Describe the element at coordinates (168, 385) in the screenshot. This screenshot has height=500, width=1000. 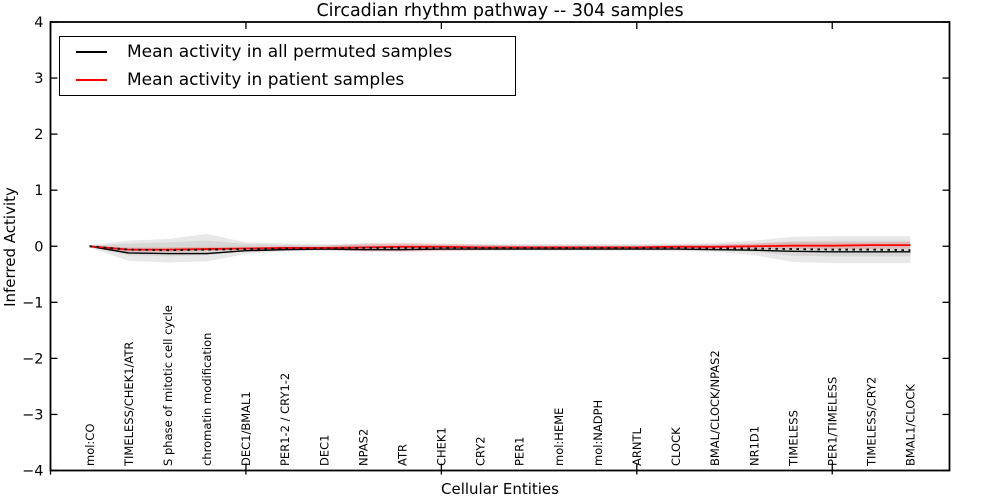
I see `category-label: S phase of mitotic cell cycle` at that location.